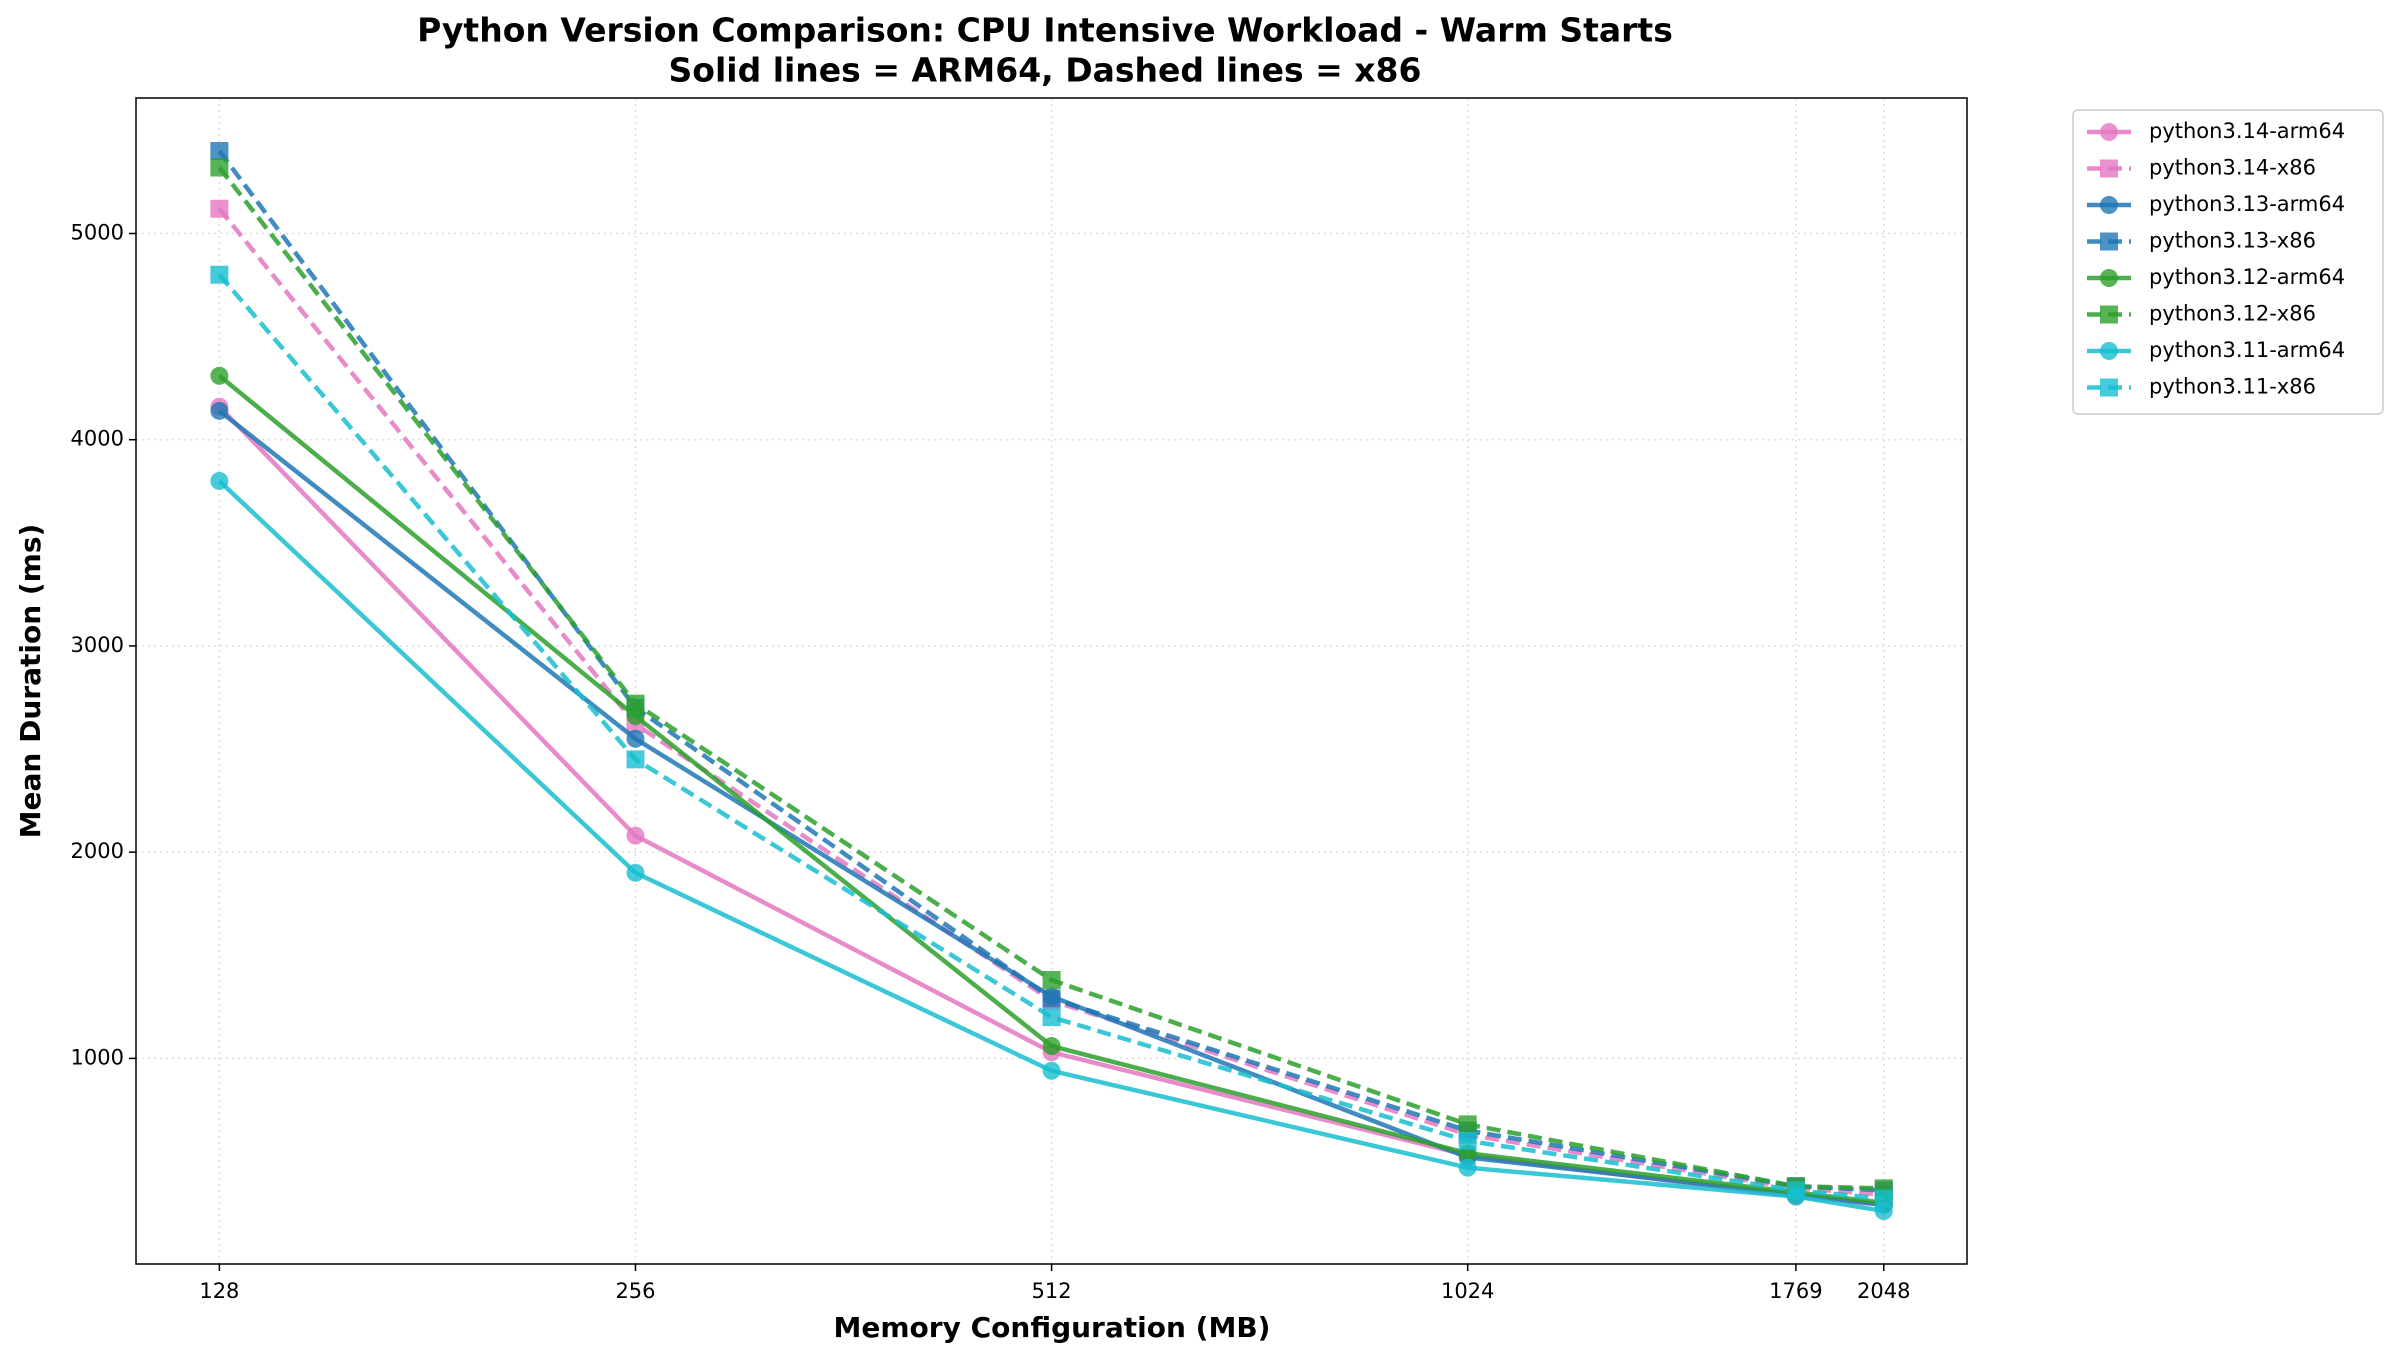 Image resolution: width=2400 pixels, height=1362 pixels. Describe the element at coordinates (97, 1057) in the screenshot. I see `y-tick-label: 1000` at that location.